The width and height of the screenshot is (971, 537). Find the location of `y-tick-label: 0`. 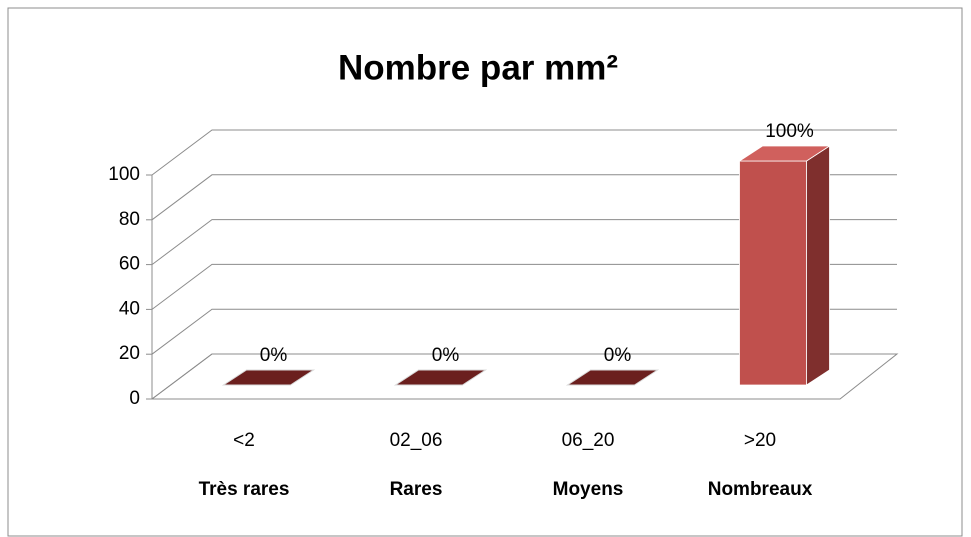

y-tick-label: 0 is located at coordinates (134, 398).